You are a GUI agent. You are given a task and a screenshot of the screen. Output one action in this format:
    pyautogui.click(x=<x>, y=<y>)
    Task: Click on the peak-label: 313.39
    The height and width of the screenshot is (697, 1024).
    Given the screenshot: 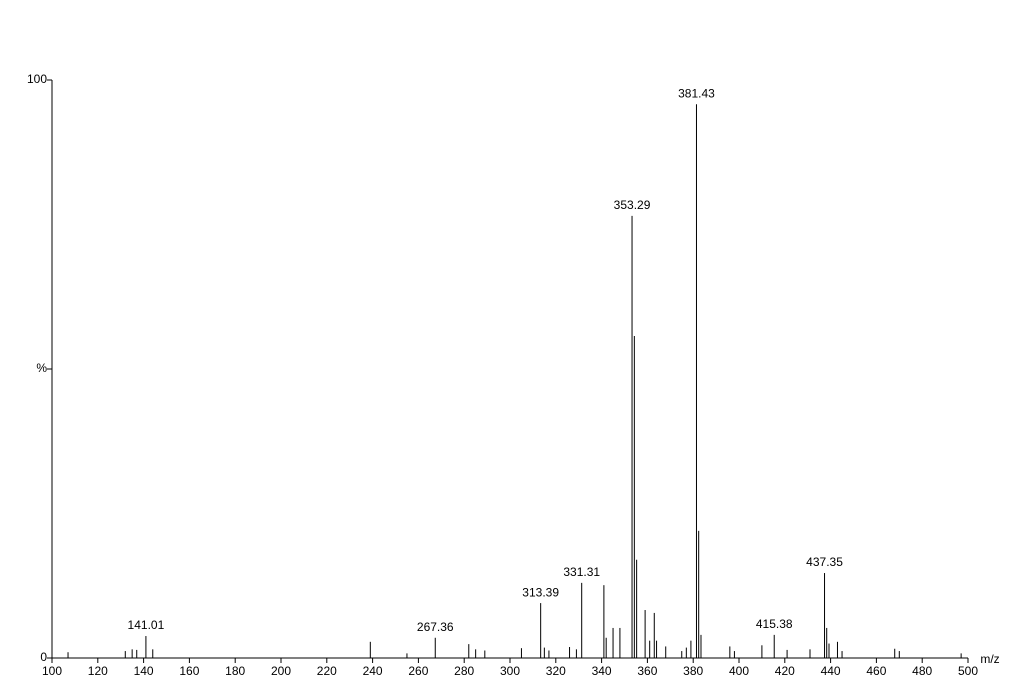 What is the action you would take?
    pyautogui.click(x=540, y=592)
    